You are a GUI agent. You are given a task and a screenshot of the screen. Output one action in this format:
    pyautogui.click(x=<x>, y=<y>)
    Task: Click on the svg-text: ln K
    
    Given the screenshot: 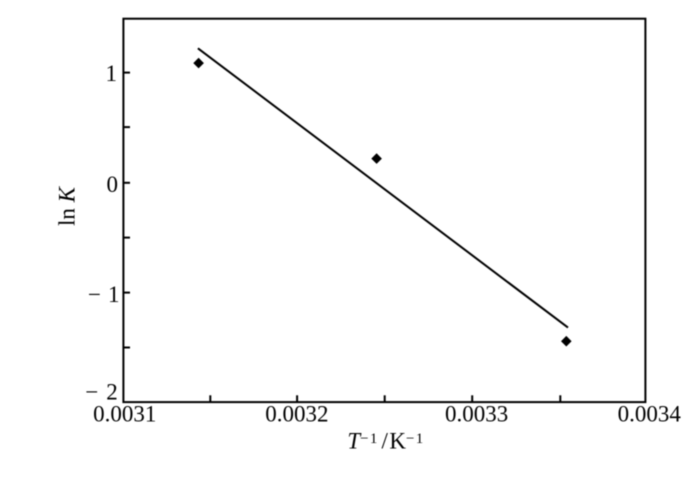 What is the action you would take?
    pyautogui.click(x=67, y=205)
    